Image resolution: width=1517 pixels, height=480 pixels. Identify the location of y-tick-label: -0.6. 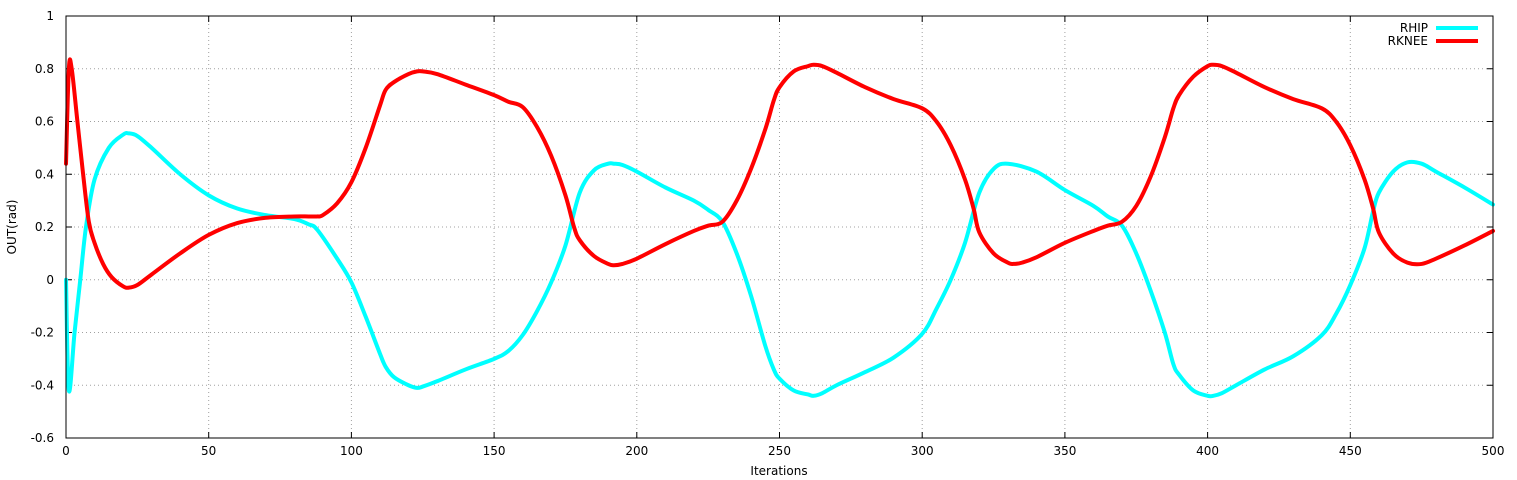
(42, 438).